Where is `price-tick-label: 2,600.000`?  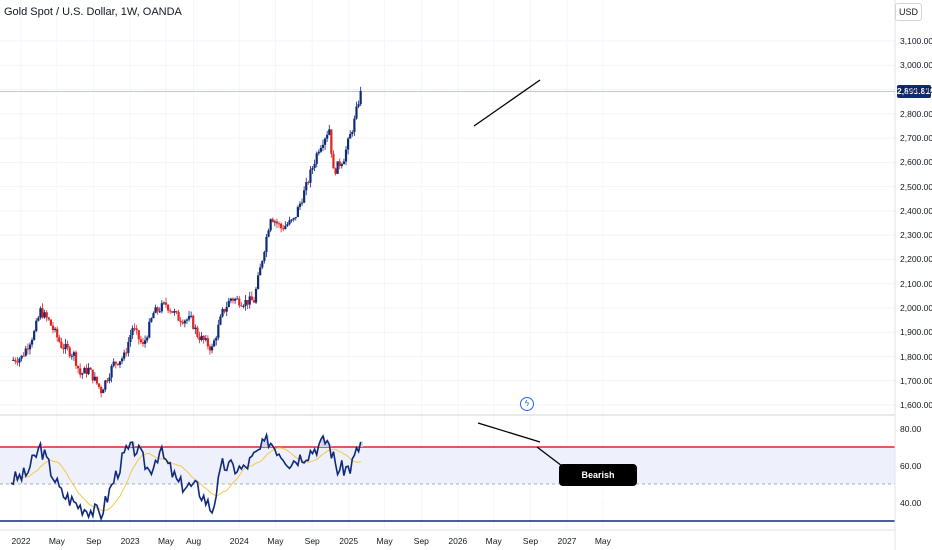
price-tick-label: 2,600.000 is located at coordinates (916, 162).